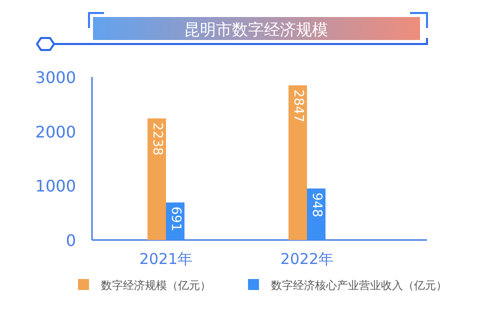 This screenshot has height=325, width=500. What do you see at coordinates (55, 186) in the screenshot?
I see `y-tick-label: 1000` at bounding box center [55, 186].